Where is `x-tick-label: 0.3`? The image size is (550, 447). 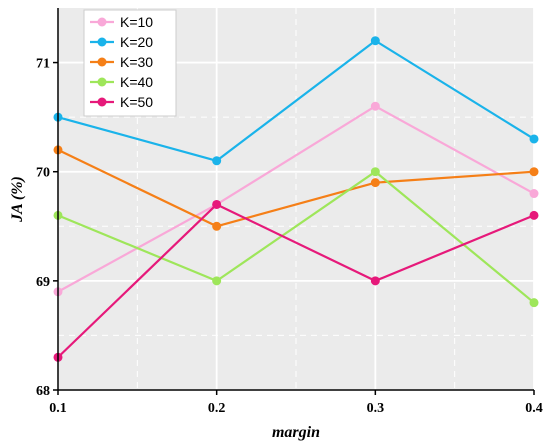 x-tick-label: 0.3 is located at coordinates (376, 408).